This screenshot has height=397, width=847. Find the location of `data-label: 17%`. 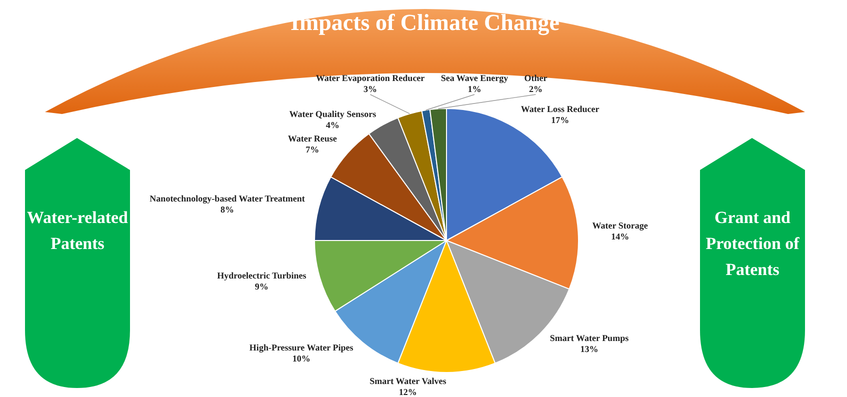

data-label: 17% is located at coordinates (560, 120).